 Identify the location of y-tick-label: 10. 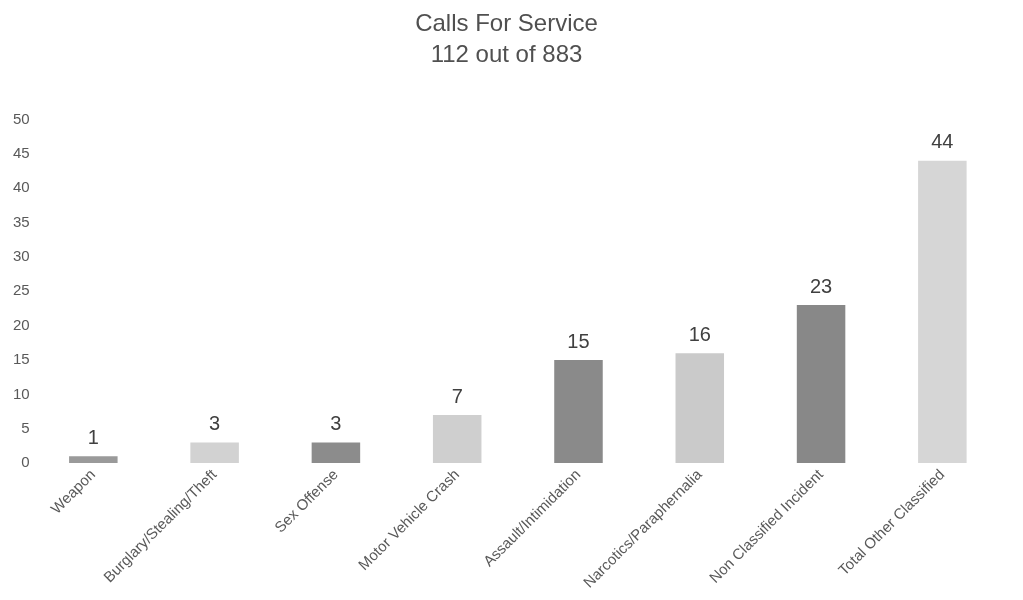
(21, 393).